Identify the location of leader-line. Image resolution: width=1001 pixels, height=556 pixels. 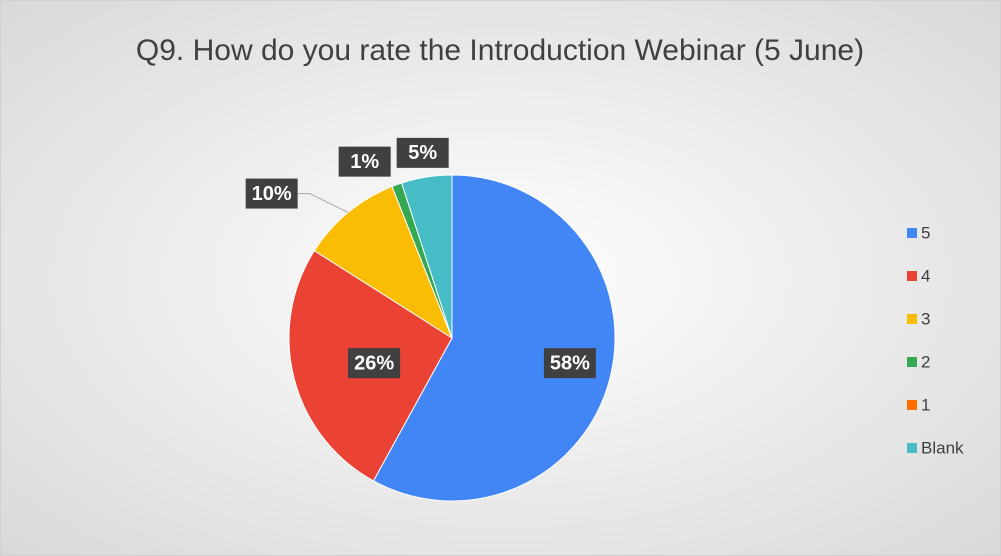
(323, 203).